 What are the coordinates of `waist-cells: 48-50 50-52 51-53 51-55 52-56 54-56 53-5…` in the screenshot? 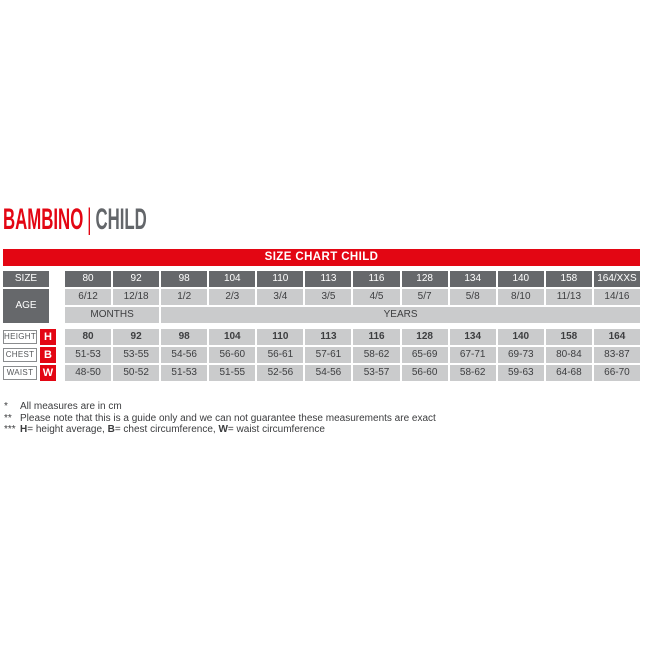 It's located at (352, 373).